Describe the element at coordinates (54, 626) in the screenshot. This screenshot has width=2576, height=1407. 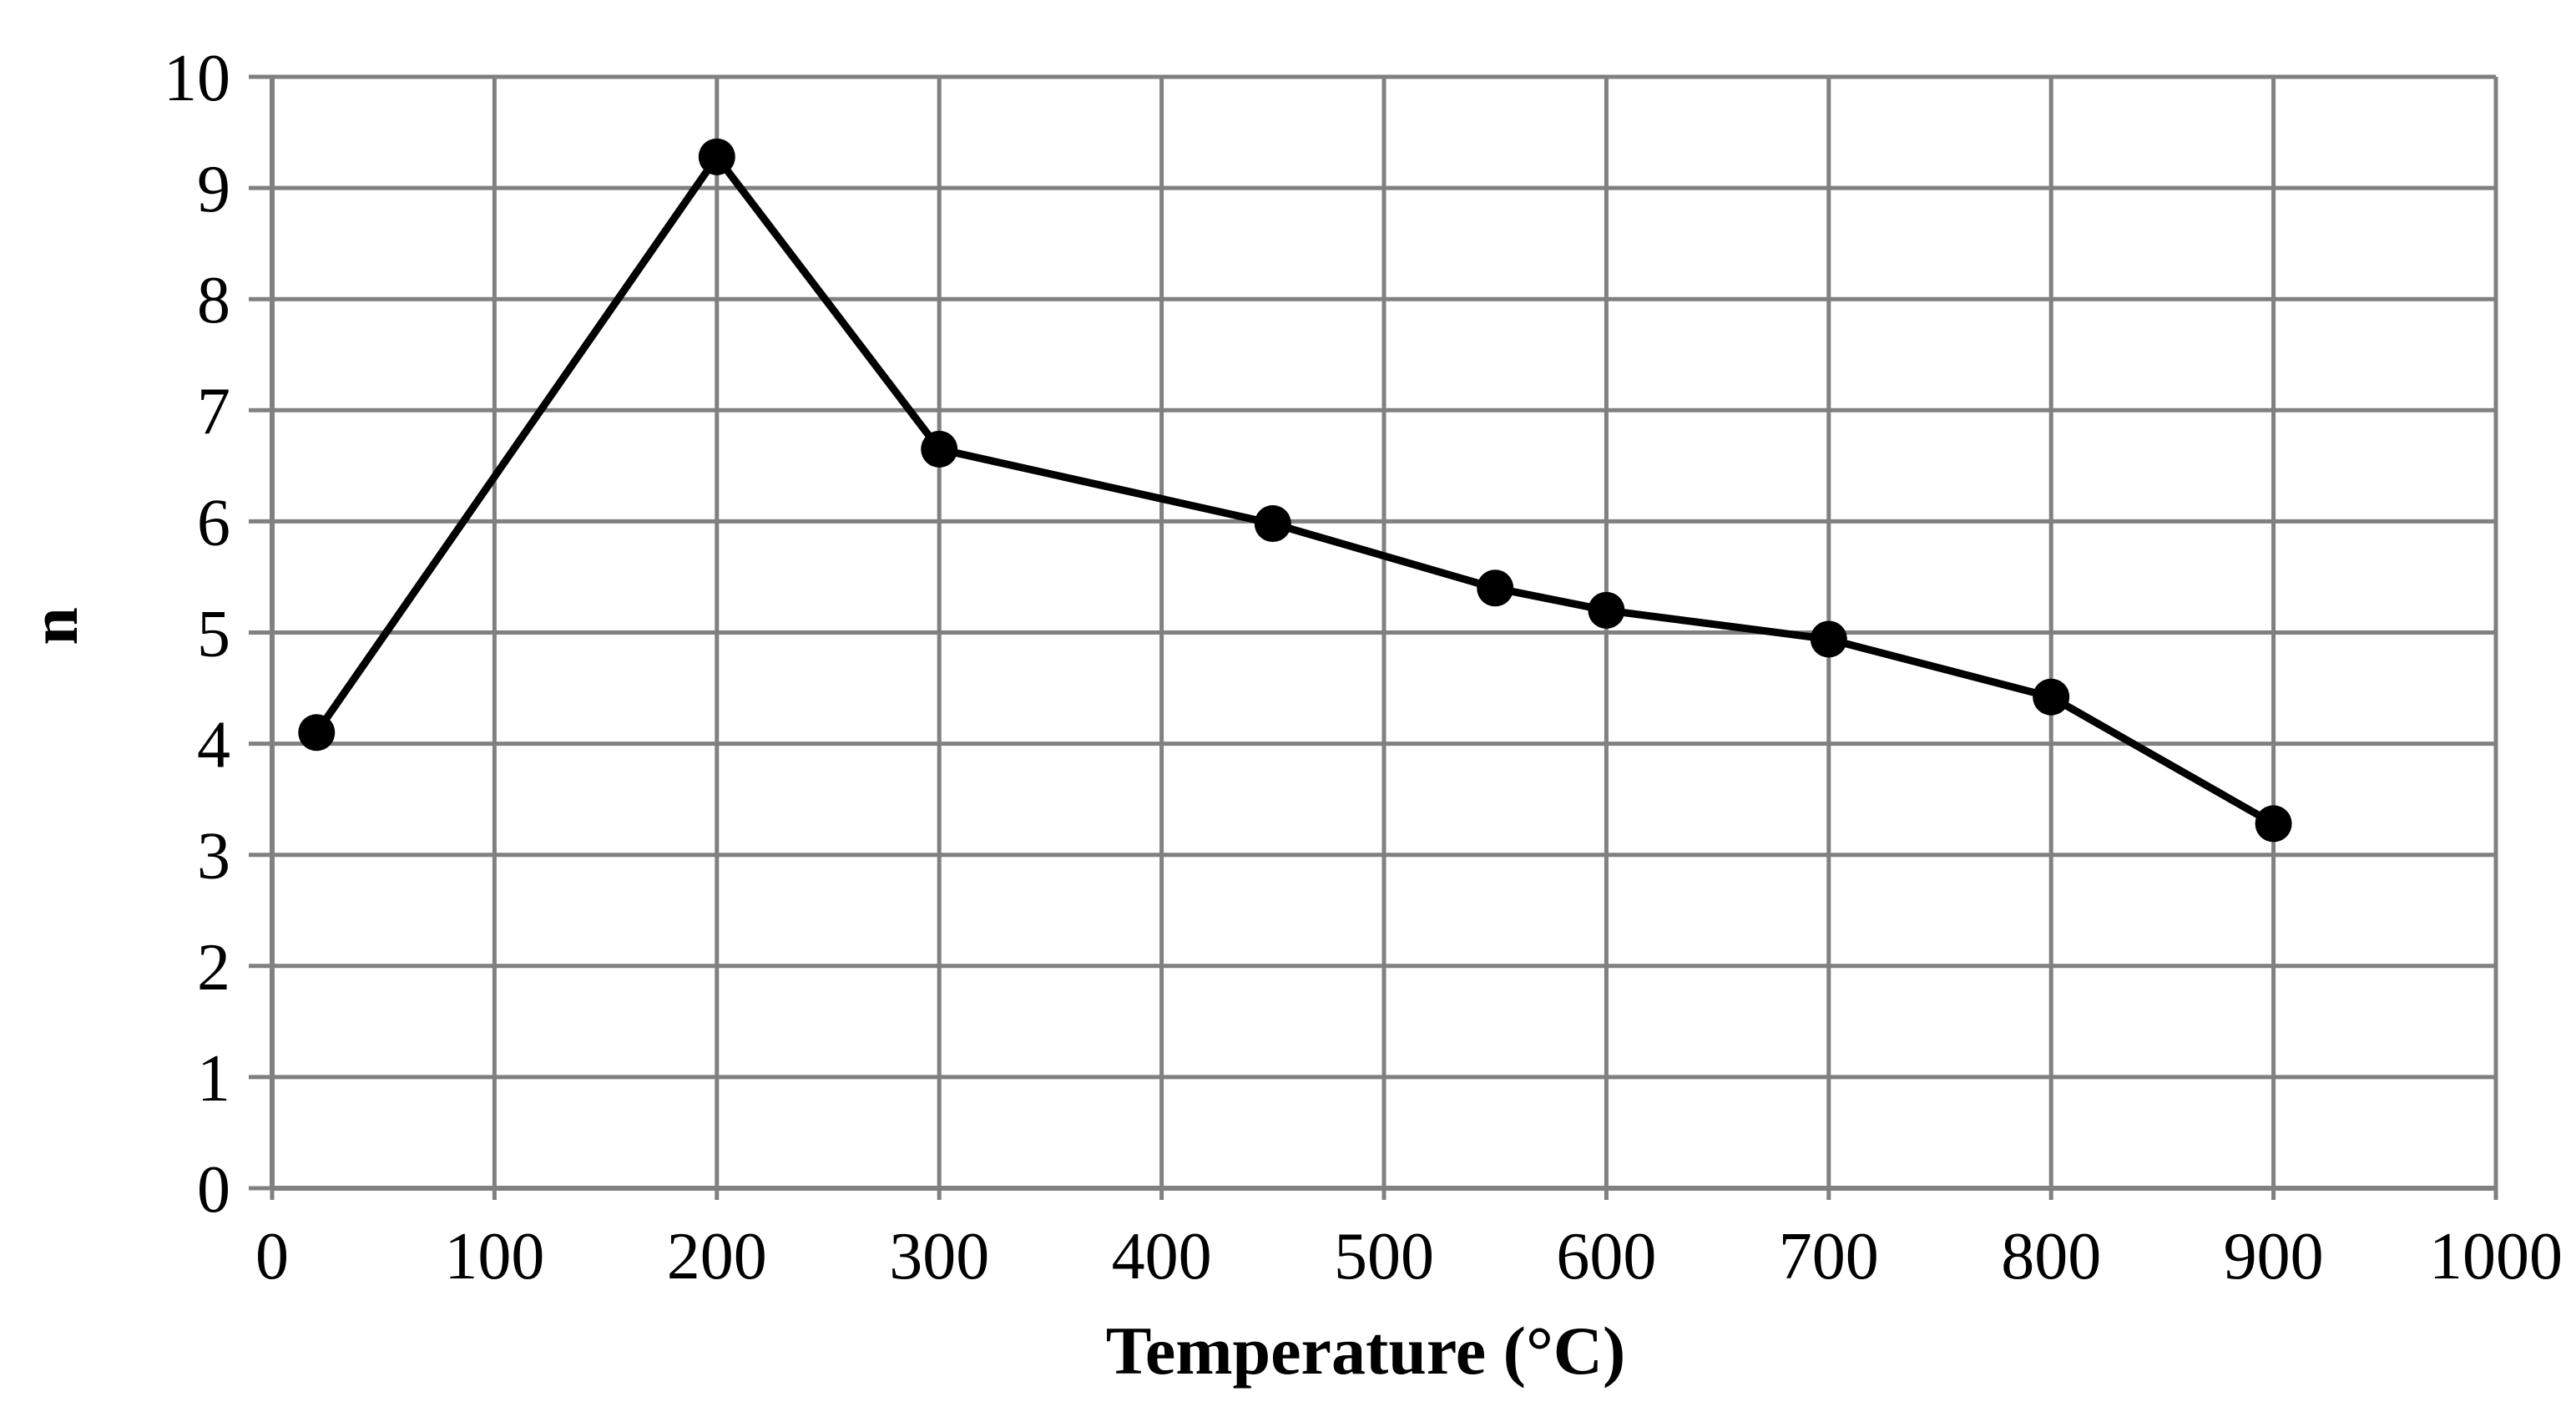
I see `y-axis-title: n` at that location.